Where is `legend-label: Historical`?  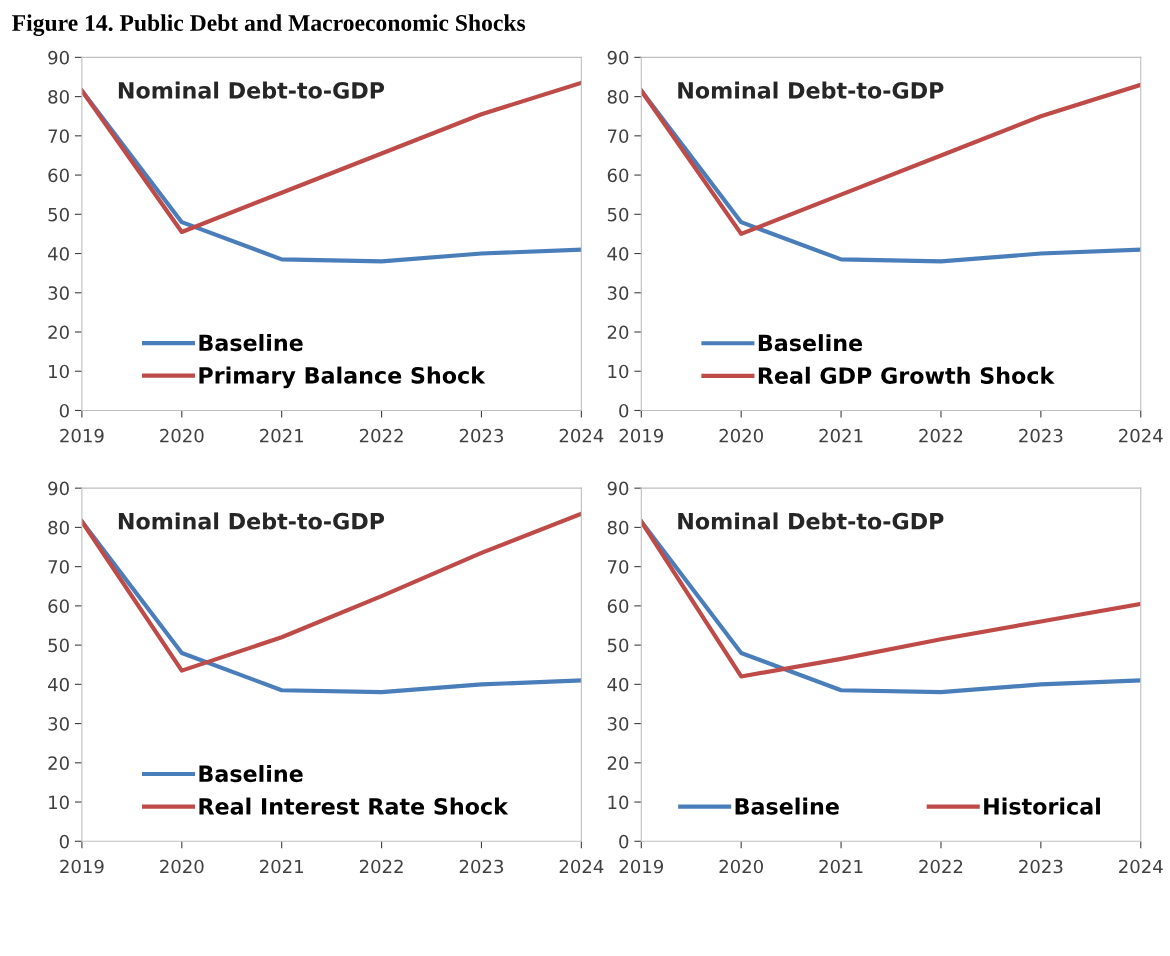 legend-label: Historical is located at coordinates (1042, 806).